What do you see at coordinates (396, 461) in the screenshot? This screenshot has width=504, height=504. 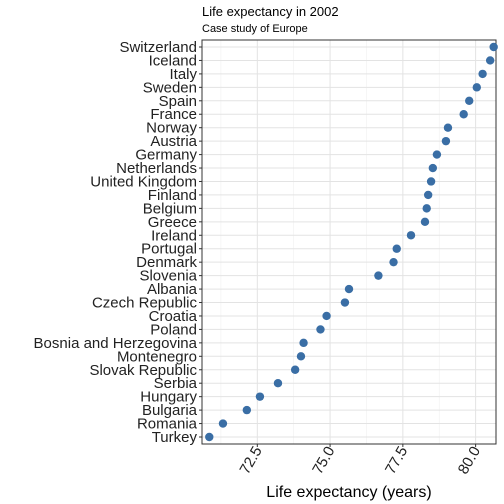 I see `x-tick-label: 77.5` at bounding box center [396, 461].